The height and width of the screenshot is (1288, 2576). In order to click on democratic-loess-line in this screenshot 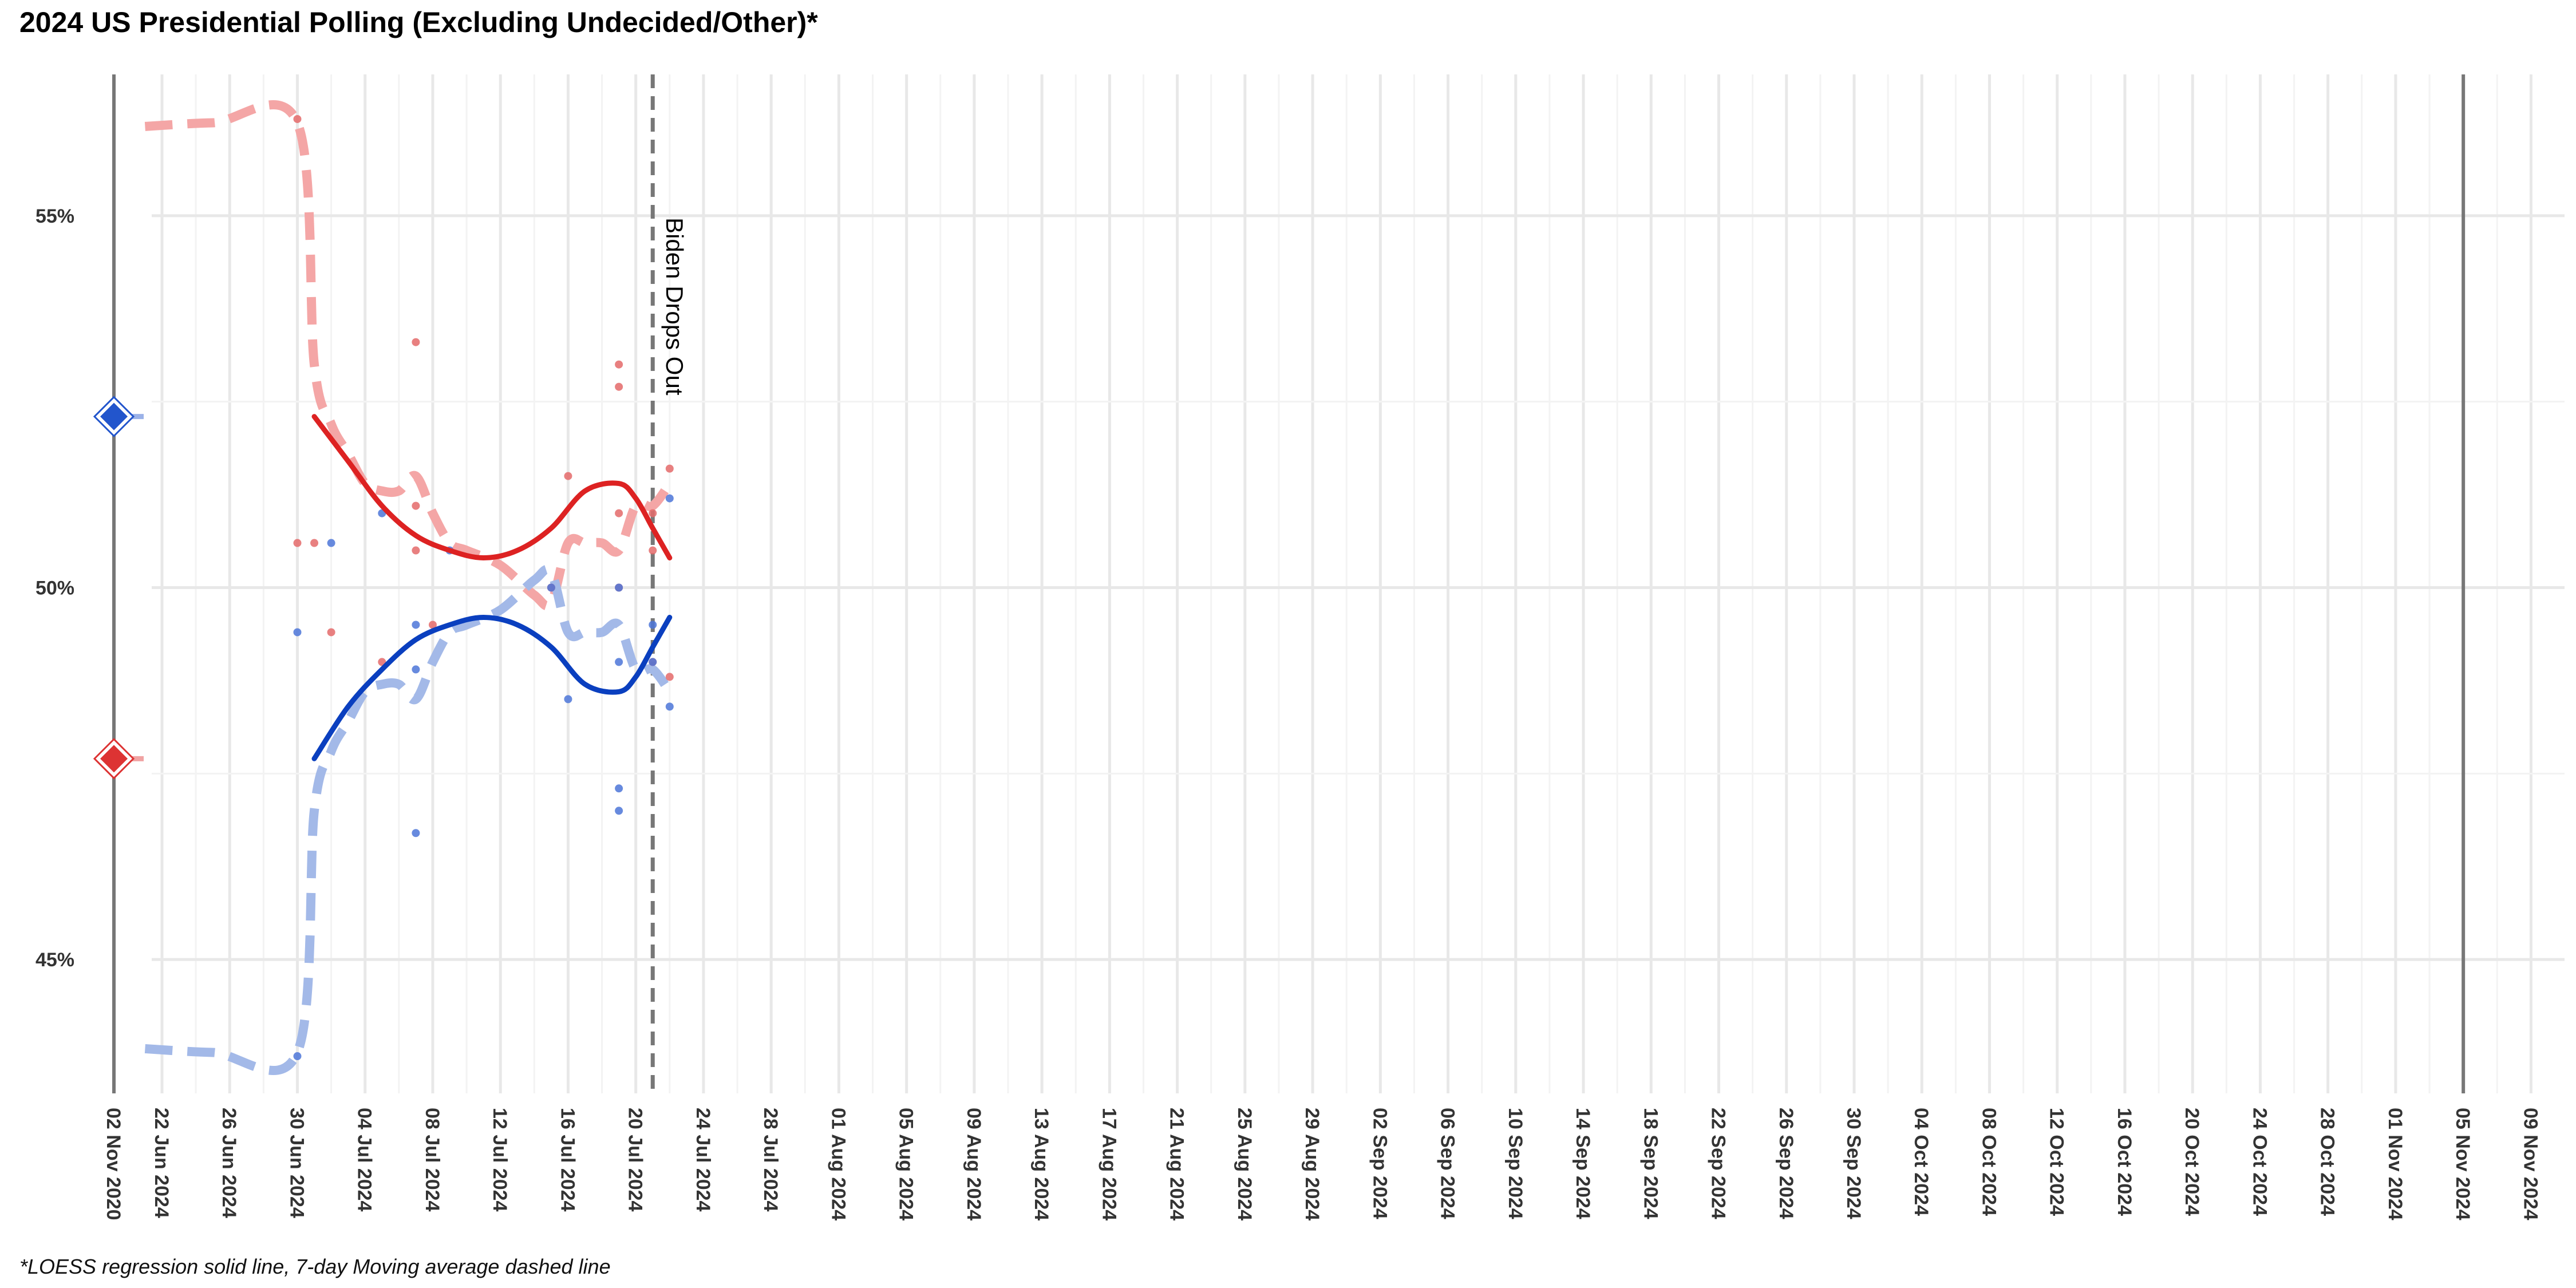, I will do `click(492, 687)`.